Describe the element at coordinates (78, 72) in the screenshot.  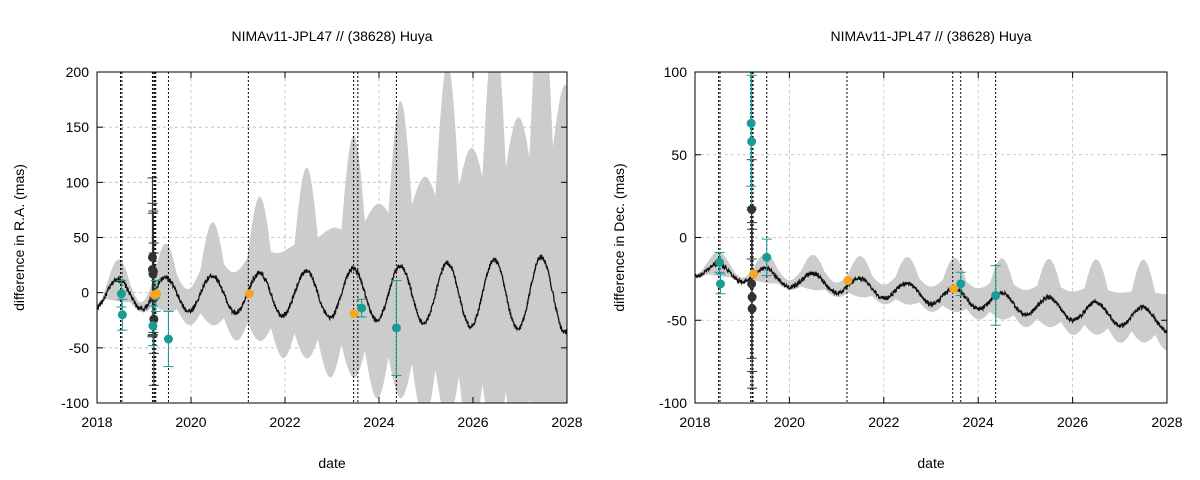
I see `y-tick-label: 200` at that location.